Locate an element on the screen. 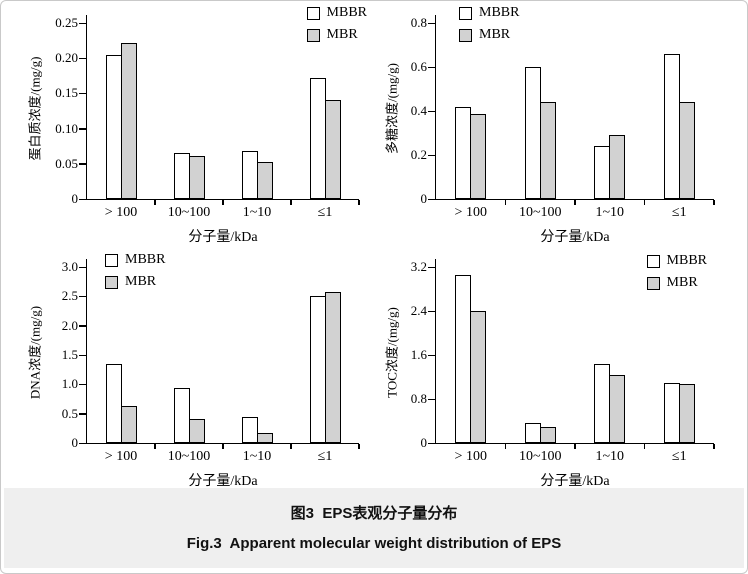 Image resolution: width=748 pixels, height=574 pixels. y-tick-label: 2.0 is located at coordinates (69, 325).